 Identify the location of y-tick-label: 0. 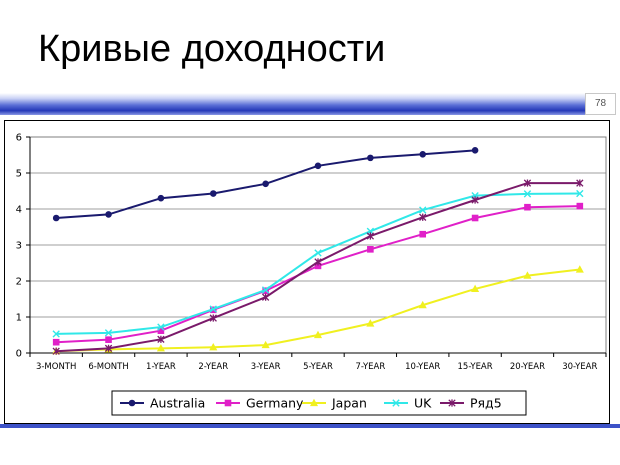
(19, 354).